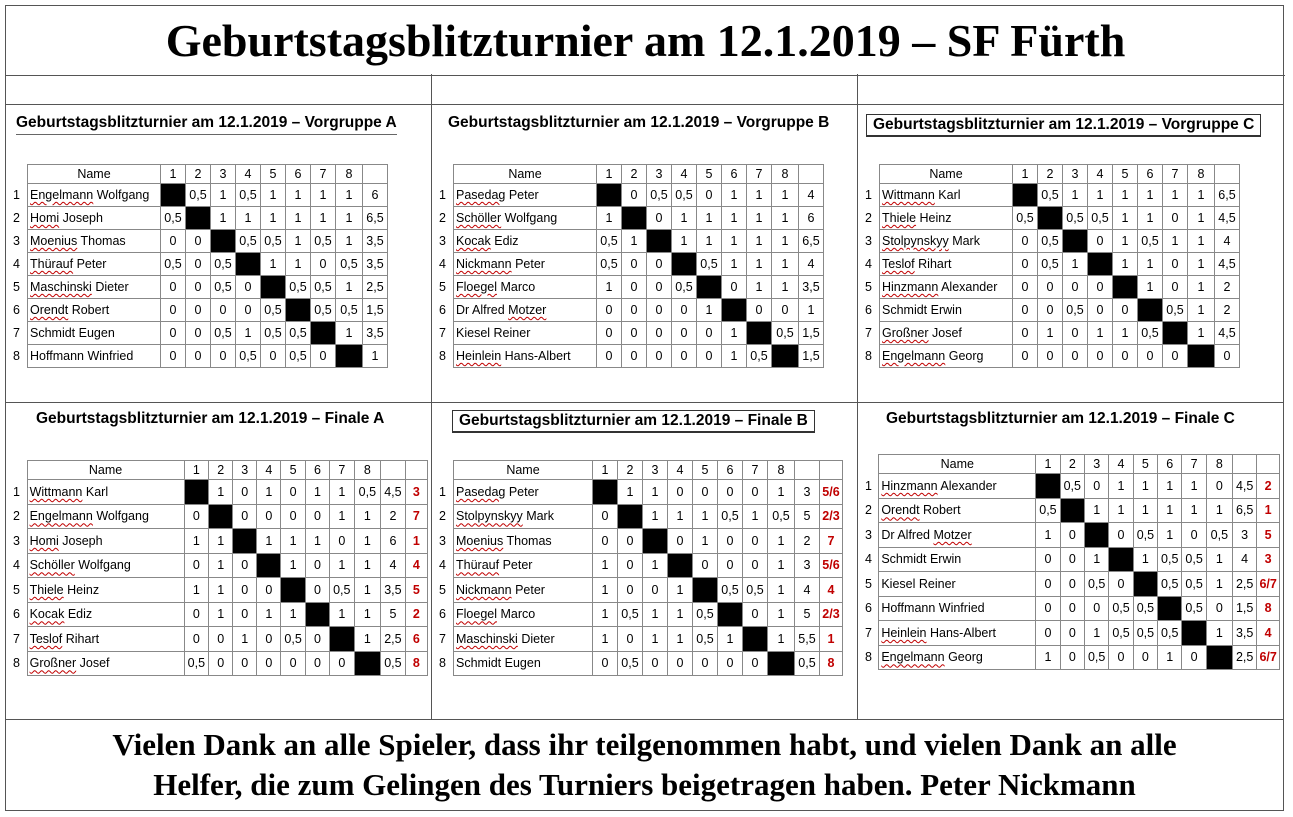 This screenshot has height=817, width=1293. I want to click on total-cell: 6,5, so click(1244, 510).